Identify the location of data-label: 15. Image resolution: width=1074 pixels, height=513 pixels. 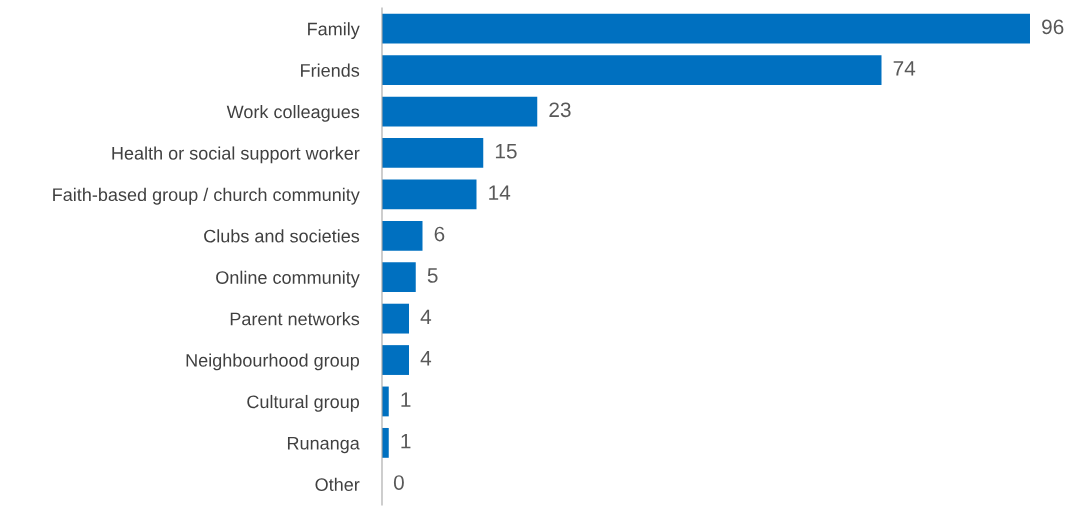
(506, 151).